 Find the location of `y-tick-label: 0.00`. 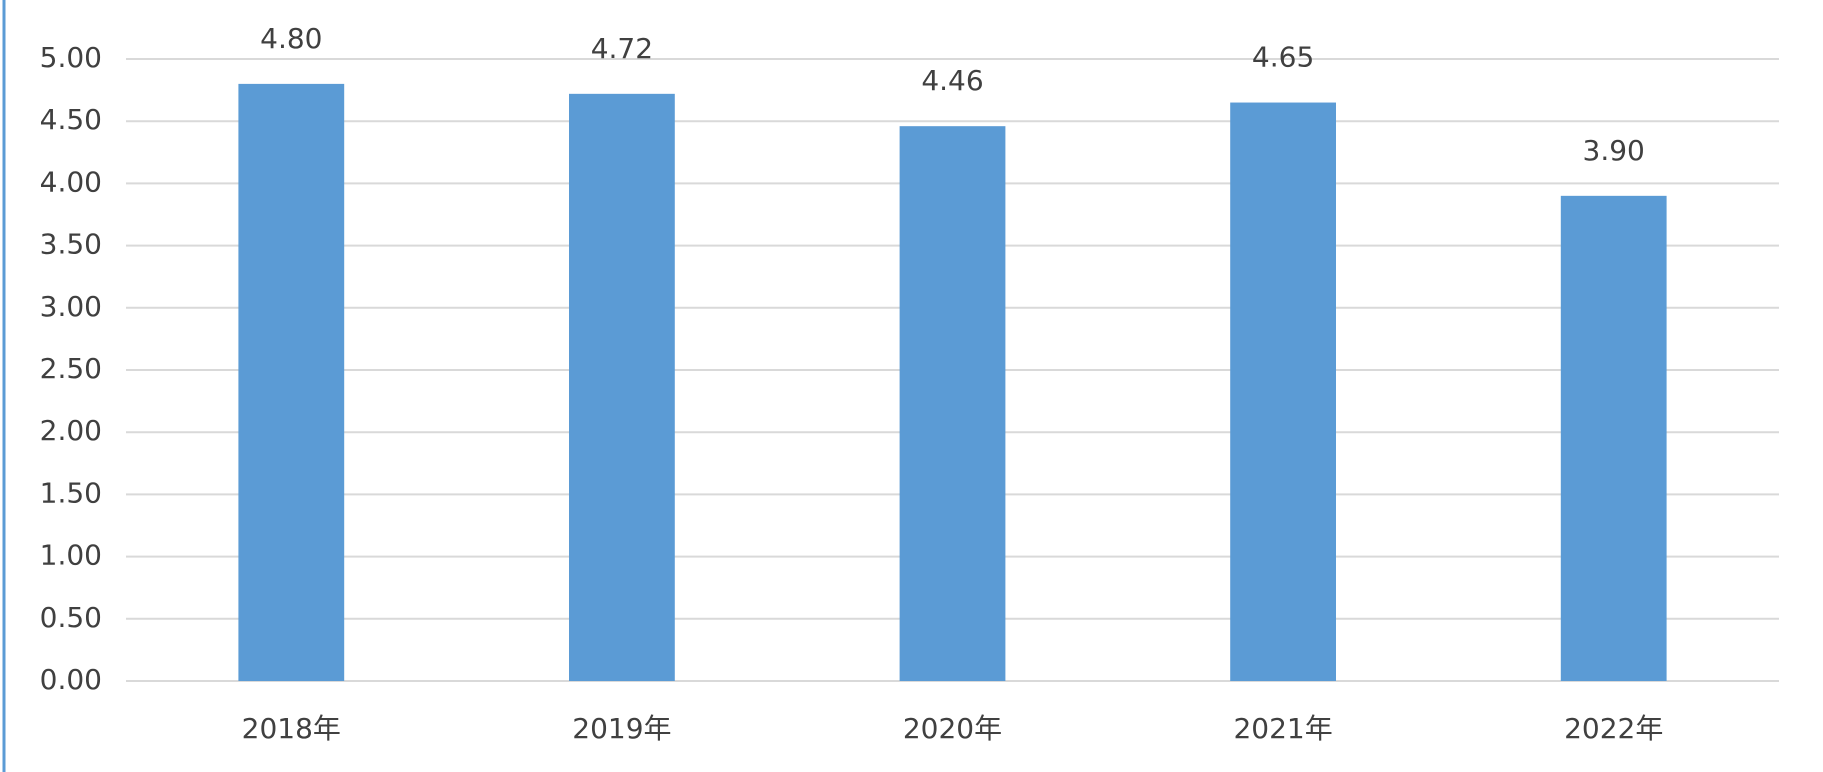

y-tick-label: 0.00 is located at coordinates (71, 679).